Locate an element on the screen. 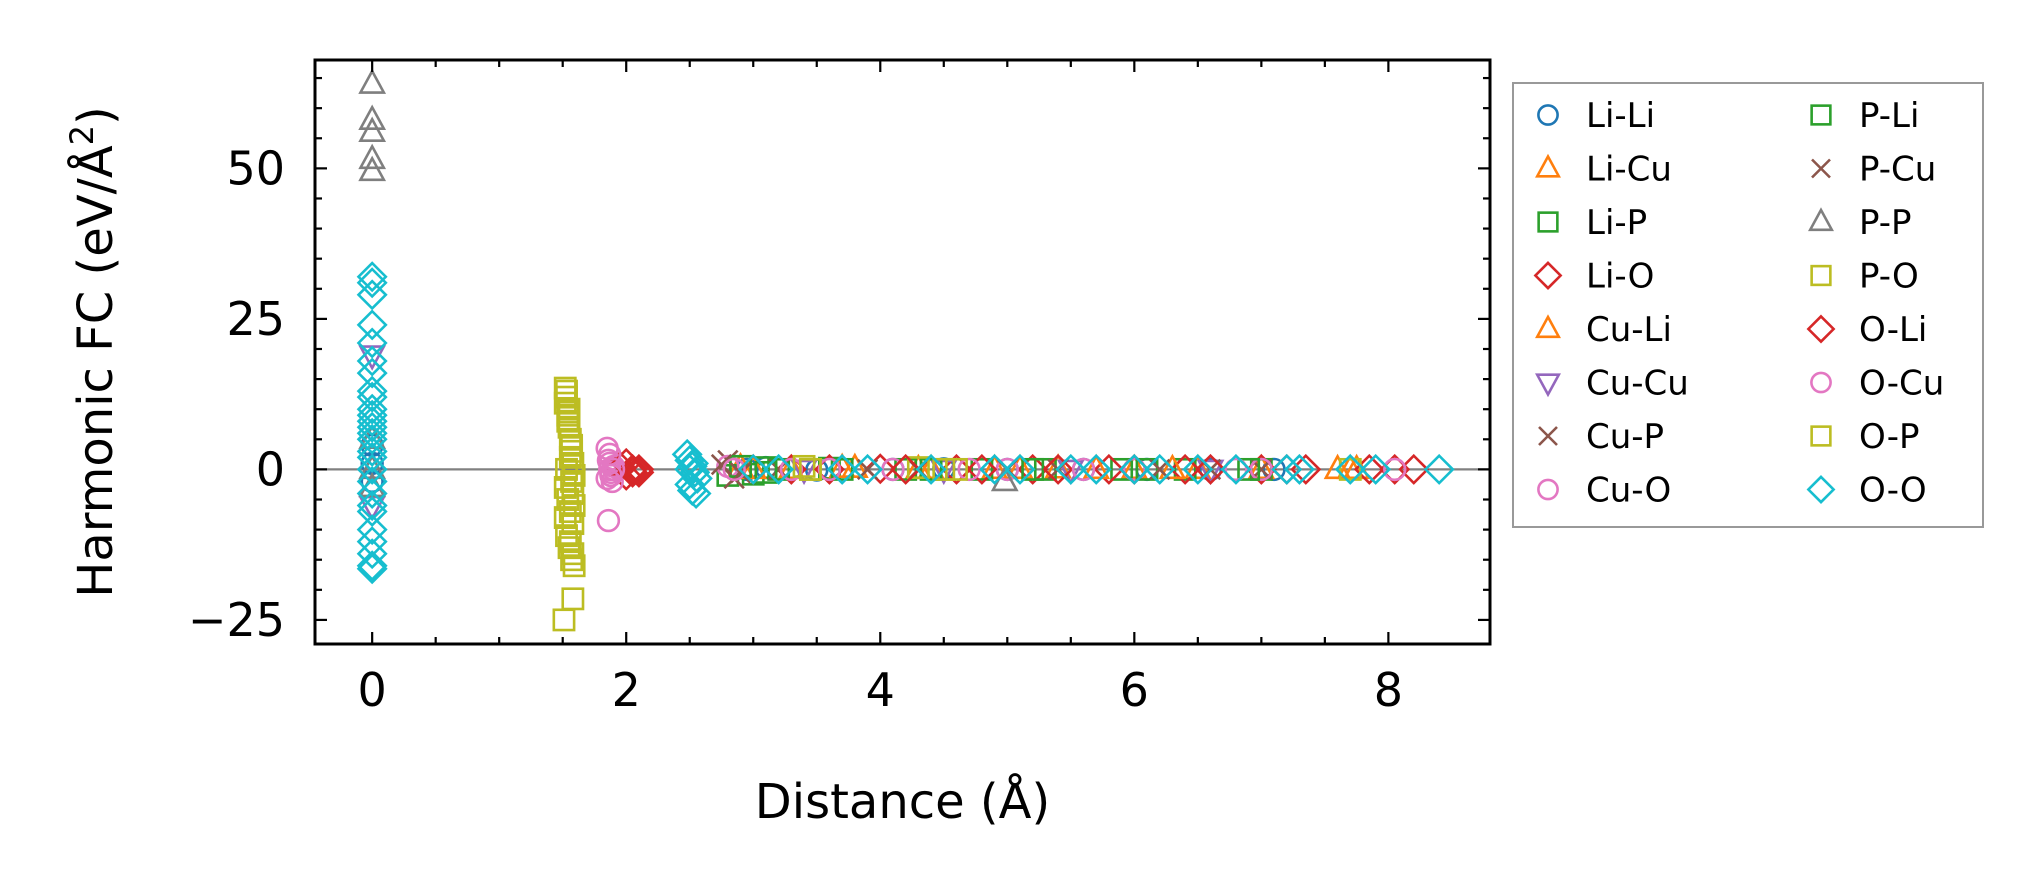  legend-label: O-Li is located at coordinates (1893, 330).